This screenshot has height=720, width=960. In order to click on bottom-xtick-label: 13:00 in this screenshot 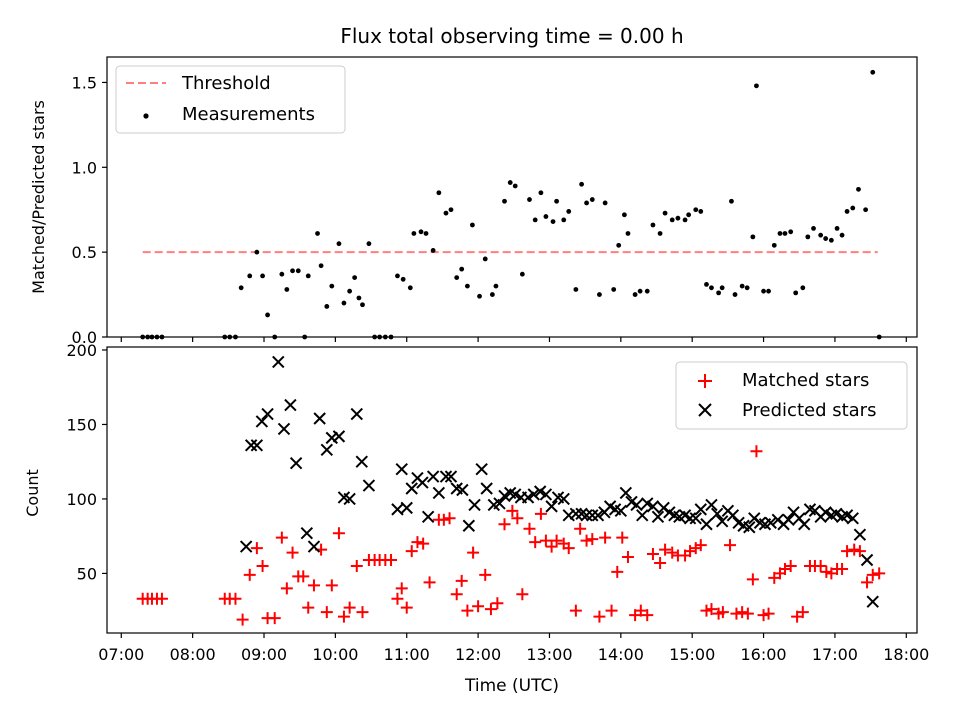, I will do `click(549, 654)`.